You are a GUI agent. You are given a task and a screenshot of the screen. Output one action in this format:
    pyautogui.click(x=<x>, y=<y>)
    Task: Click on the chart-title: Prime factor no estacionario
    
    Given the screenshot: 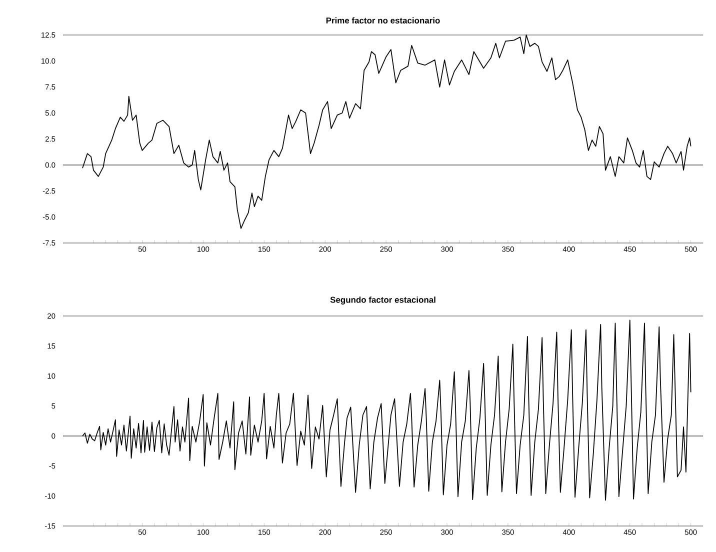 What is the action you would take?
    pyautogui.click(x=383, y=20)
    